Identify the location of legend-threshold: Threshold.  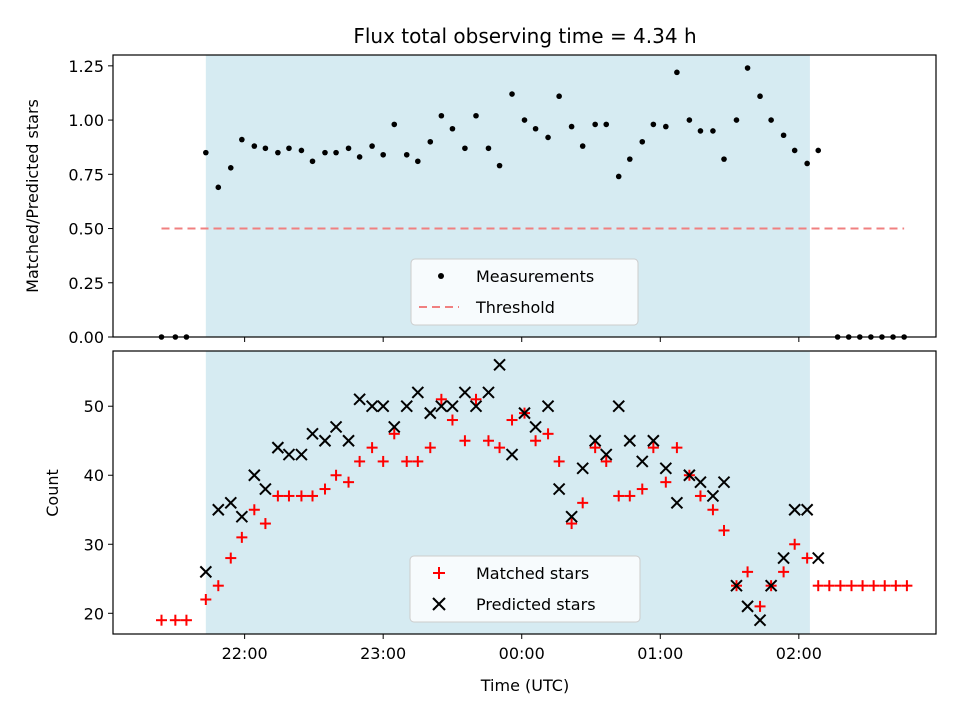
(515, 307).